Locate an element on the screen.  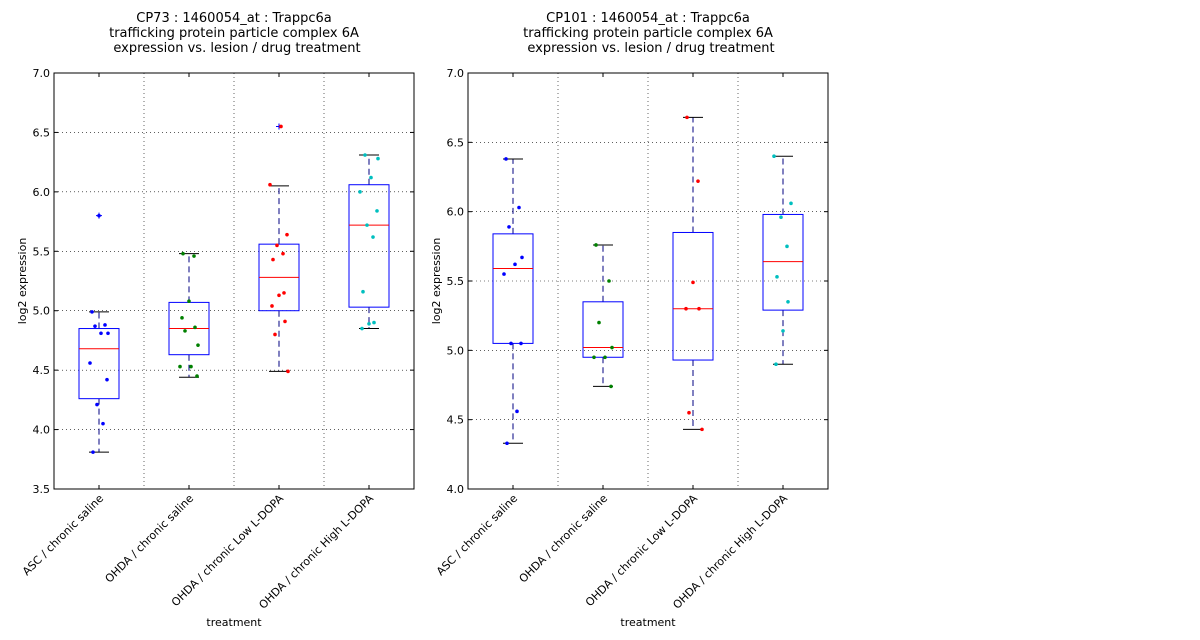
chart2-title-line2: trafficking protein particle complex 6A is located at coordinates (648, 33).